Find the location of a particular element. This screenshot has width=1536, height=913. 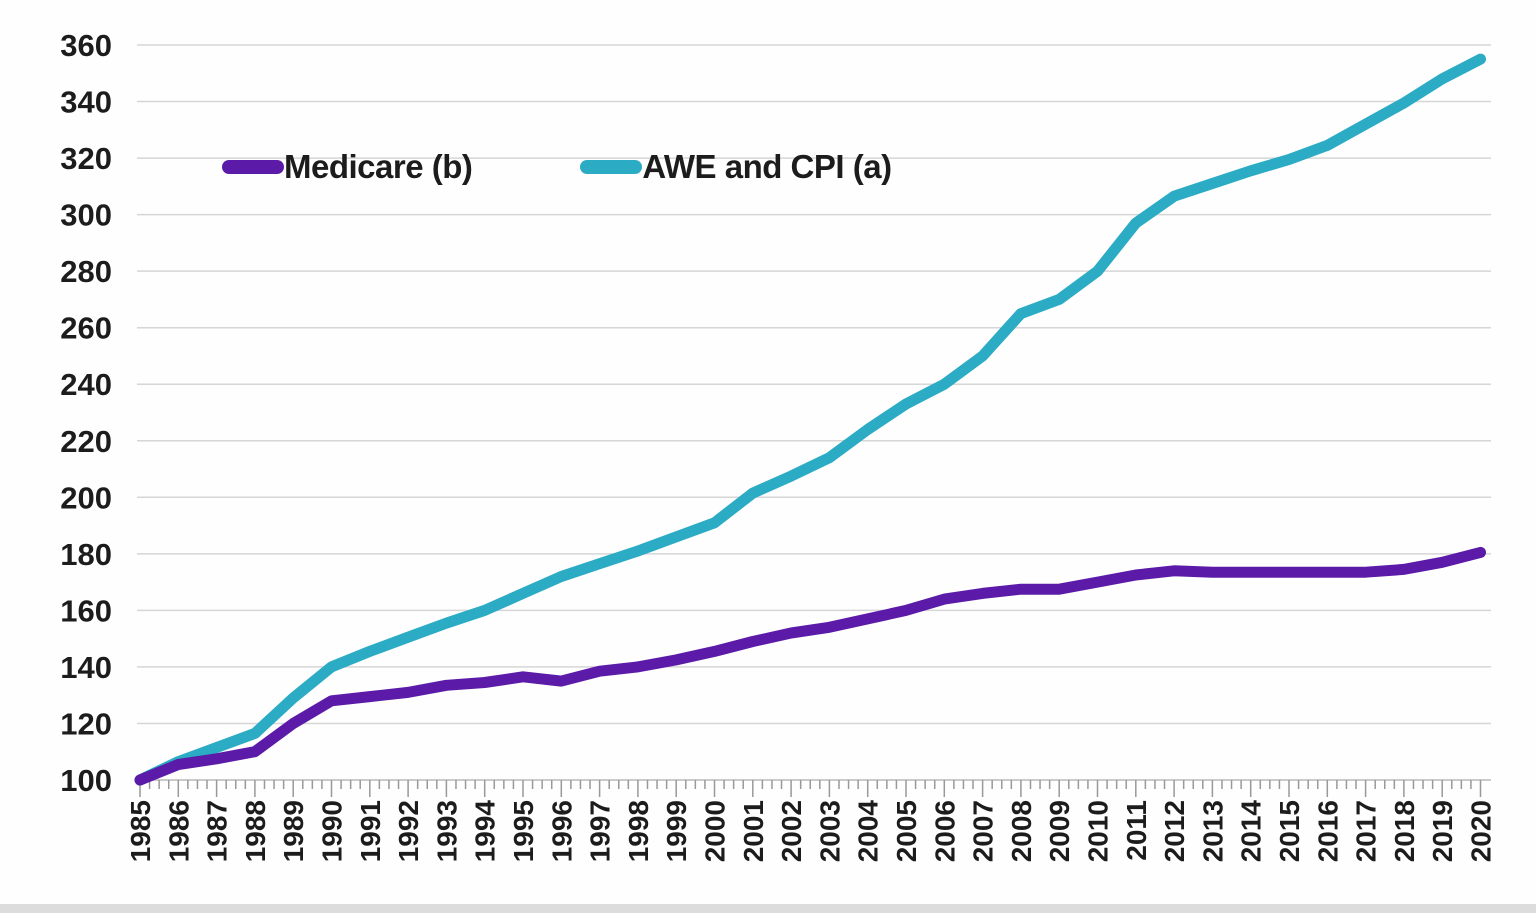

svg-text: 2006 is located at coordinates (944, 831).